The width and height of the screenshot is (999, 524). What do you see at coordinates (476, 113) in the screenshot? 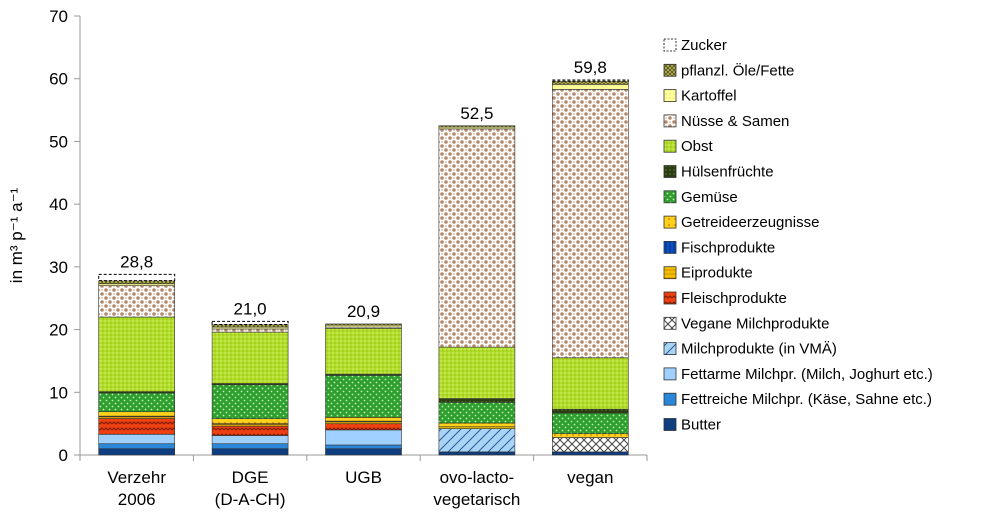
I see `total-label: 52,5` at bounding box center [476, 113].